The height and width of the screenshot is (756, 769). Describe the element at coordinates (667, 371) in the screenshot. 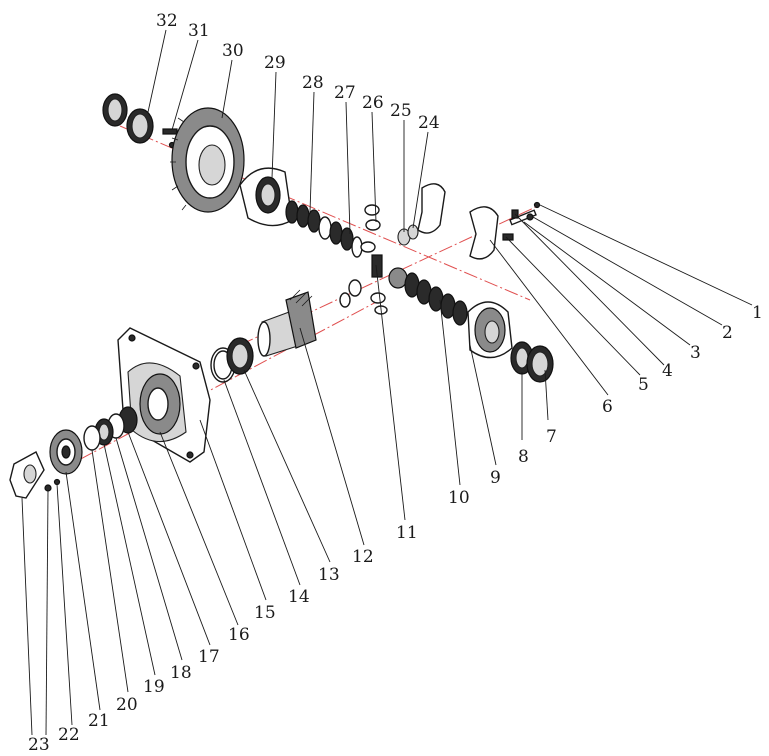

I see `callout-4: 4` at that location.